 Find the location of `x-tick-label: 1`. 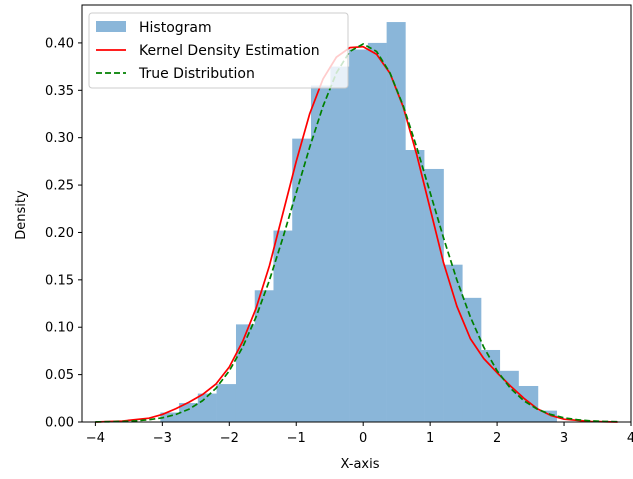

x-tick-label: 1 is located at coordinates (430, 438).